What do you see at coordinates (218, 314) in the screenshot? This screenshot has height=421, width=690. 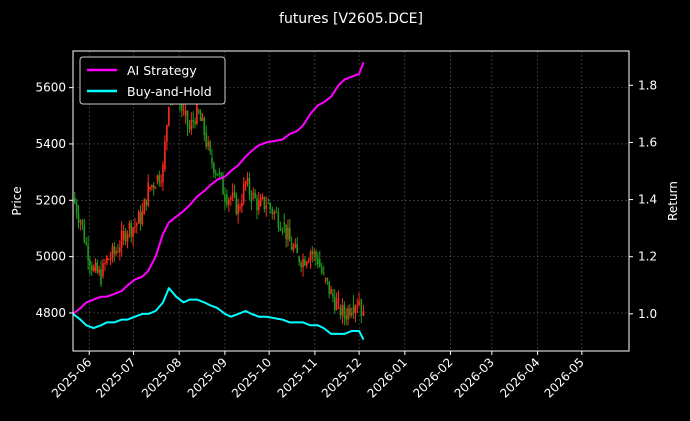 I see `series-buy-and-hold` at bounding box center [218, 314].